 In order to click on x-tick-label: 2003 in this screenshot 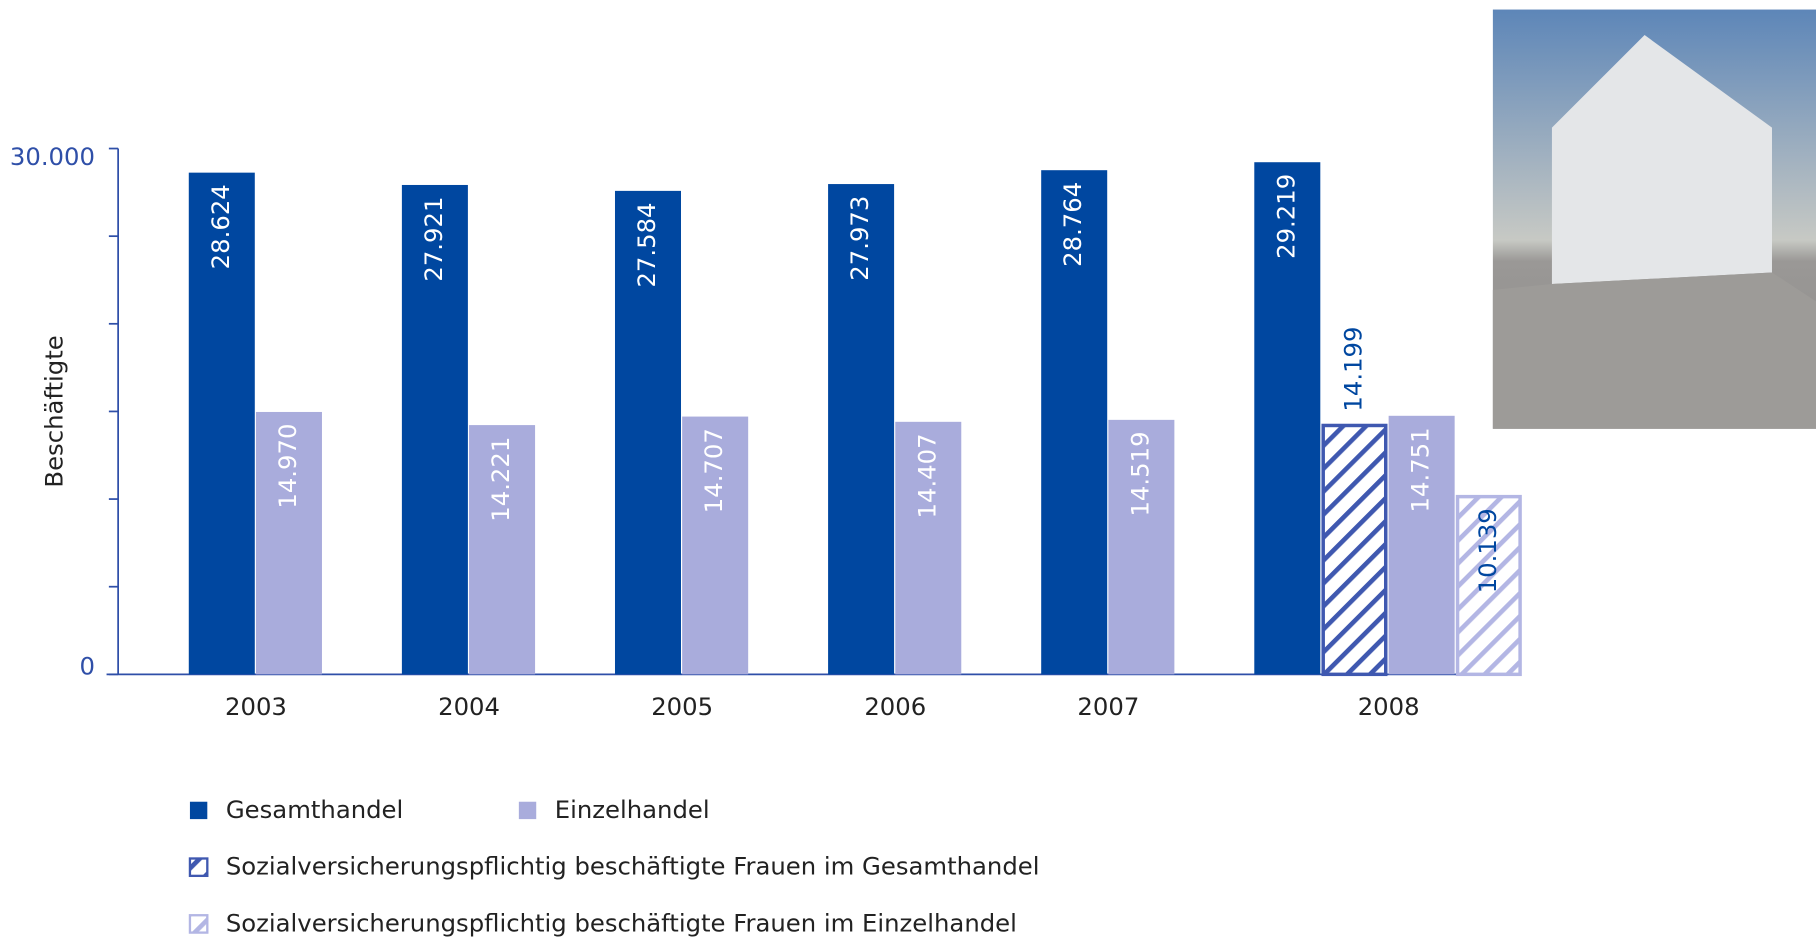, I will do `click(256, 706)`.